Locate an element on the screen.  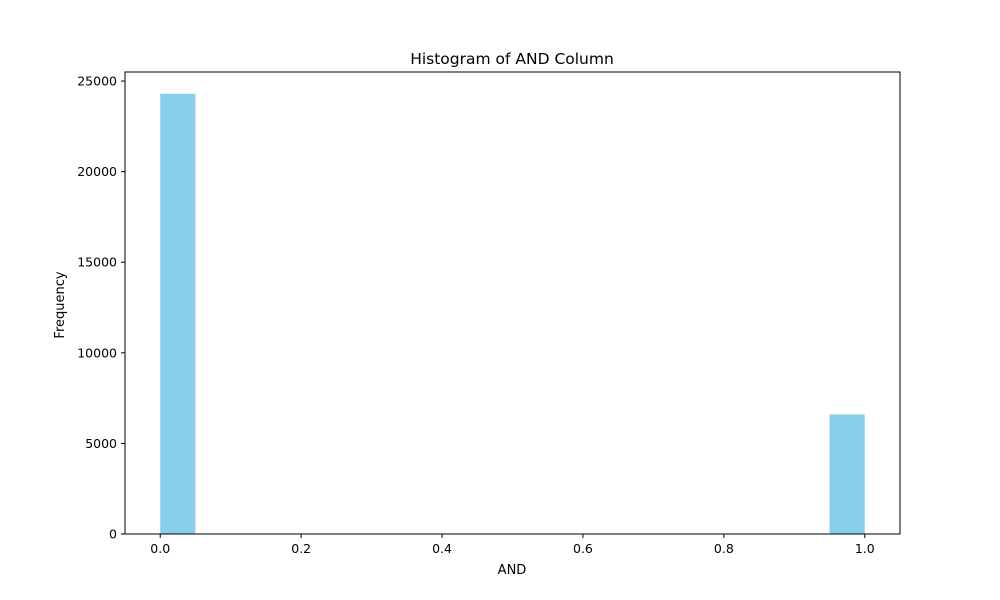
x-tick-label: 1.0 is located at coordinates (865, 548).